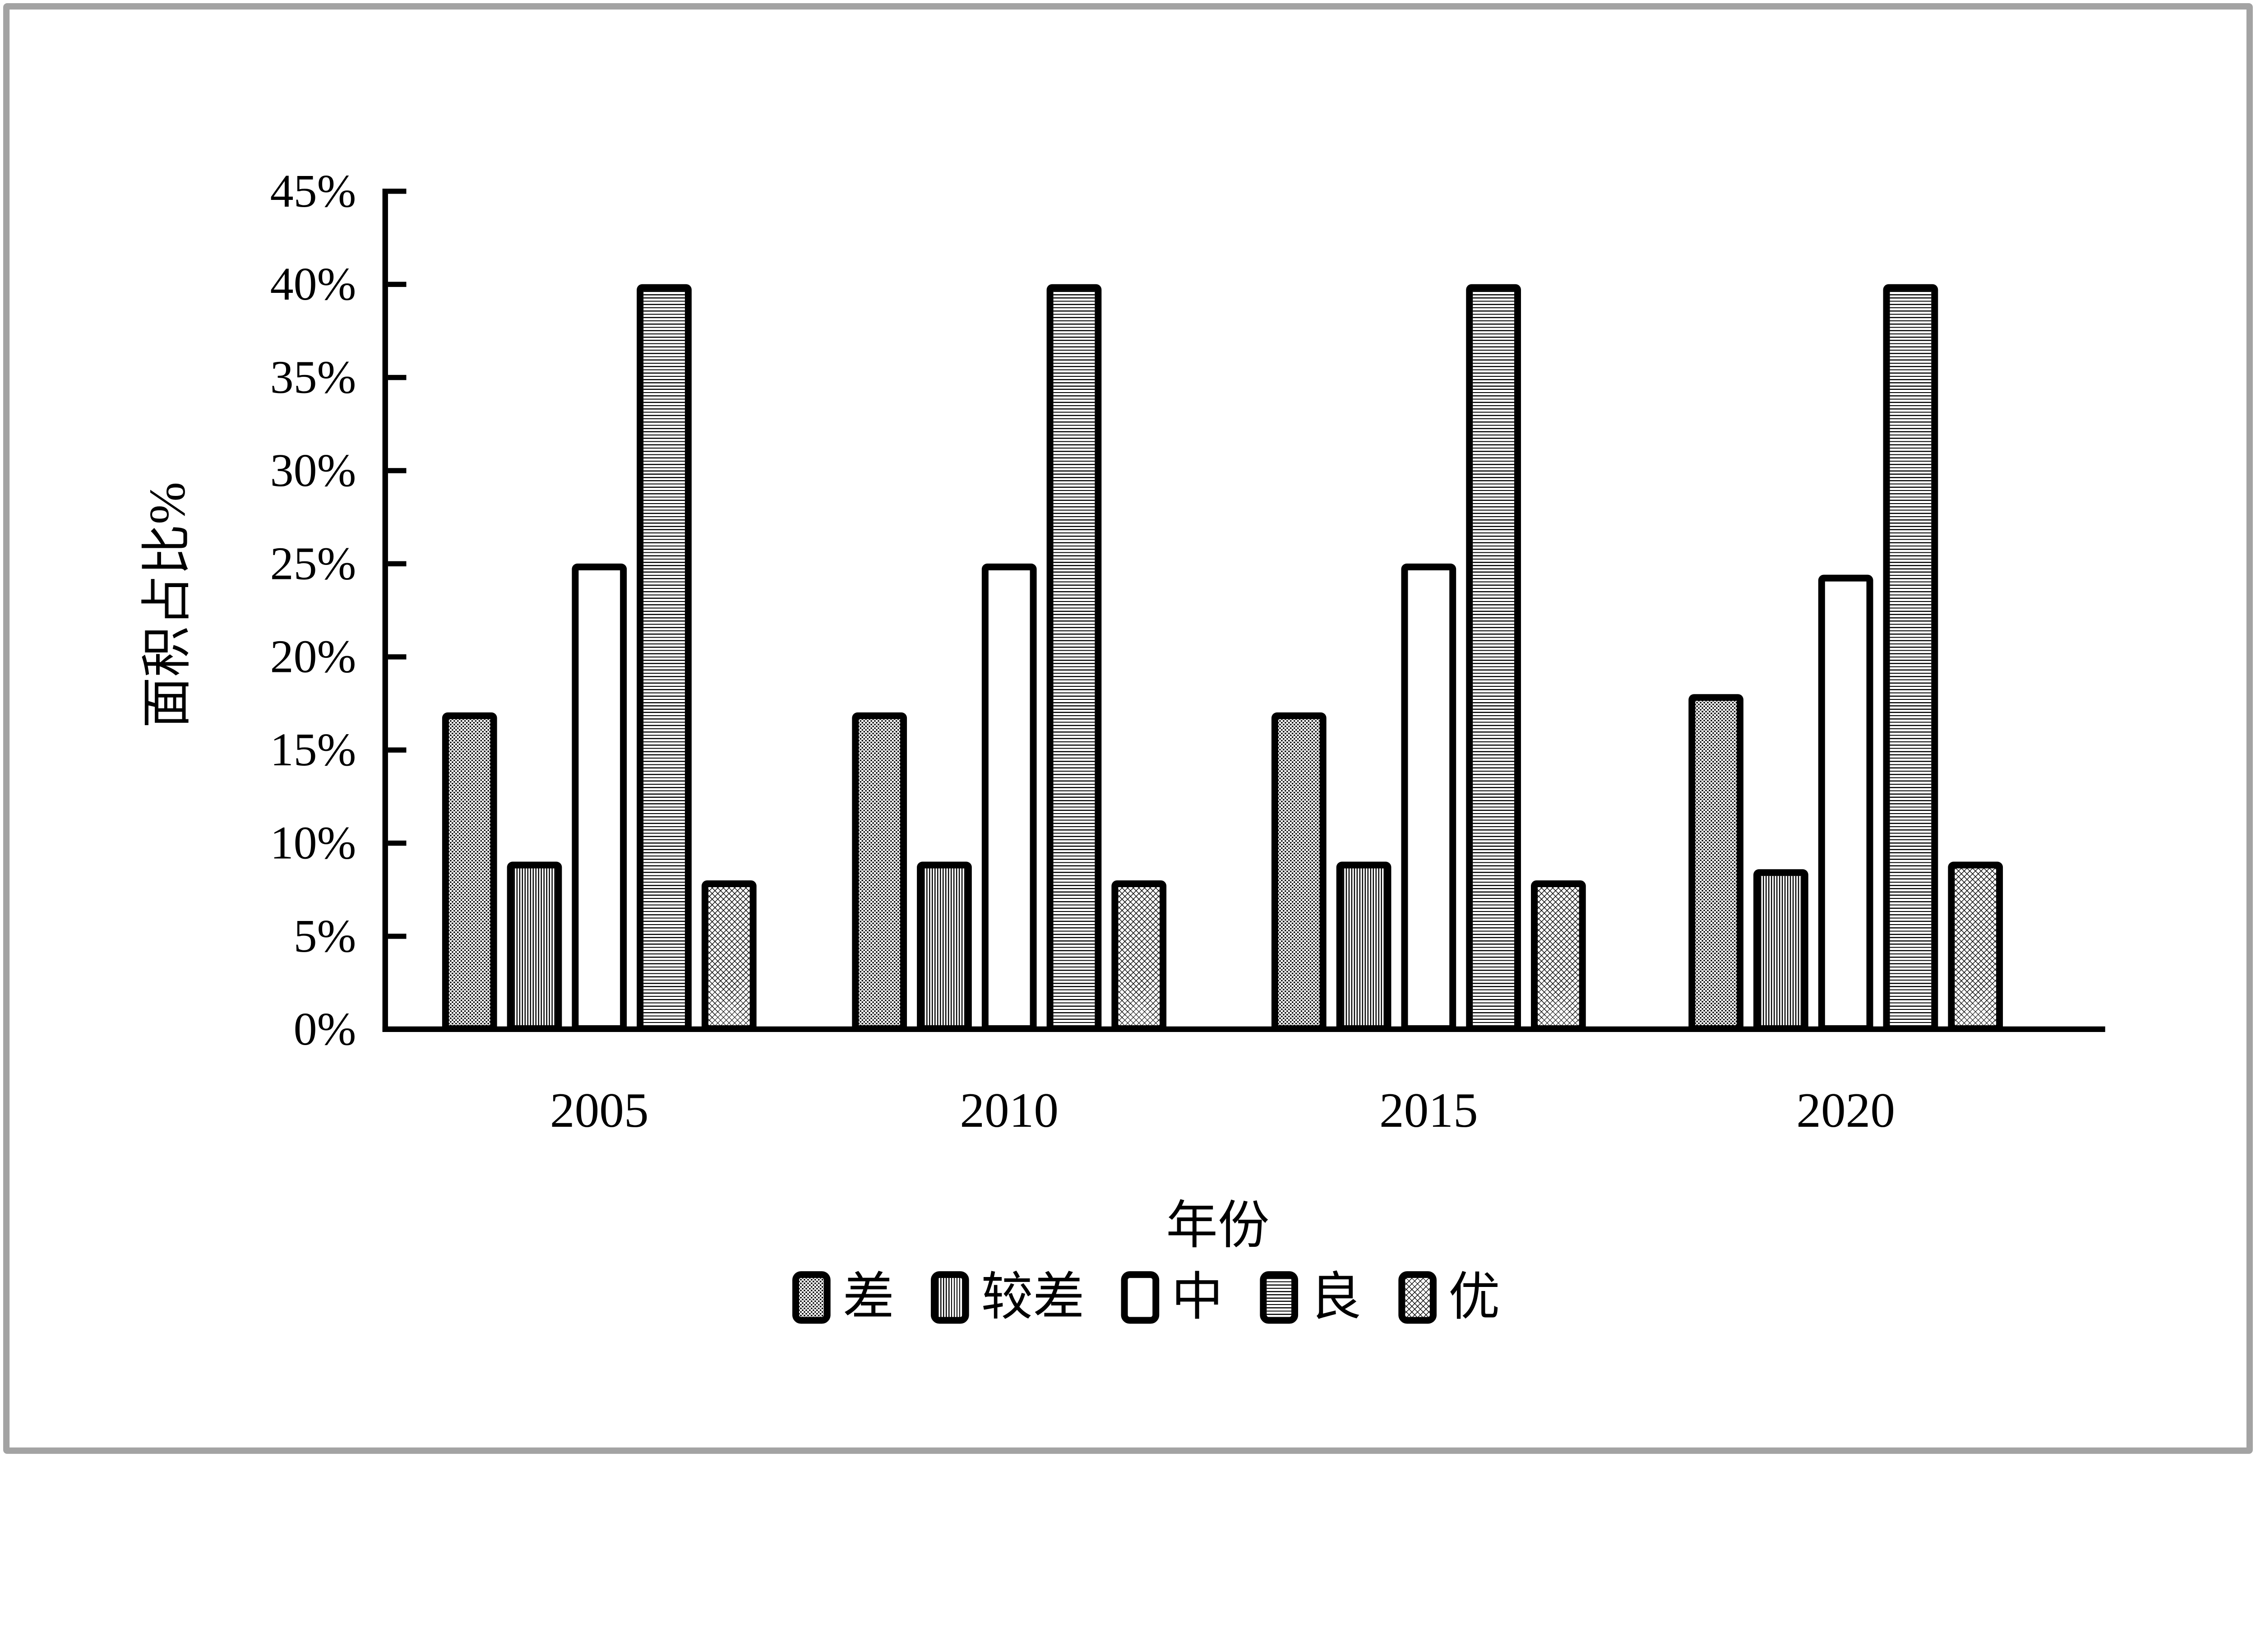  What do you see at coordinates (729, 956) in the screenshot?
I see `bar-2005-优` at bounding box center [729, 956].